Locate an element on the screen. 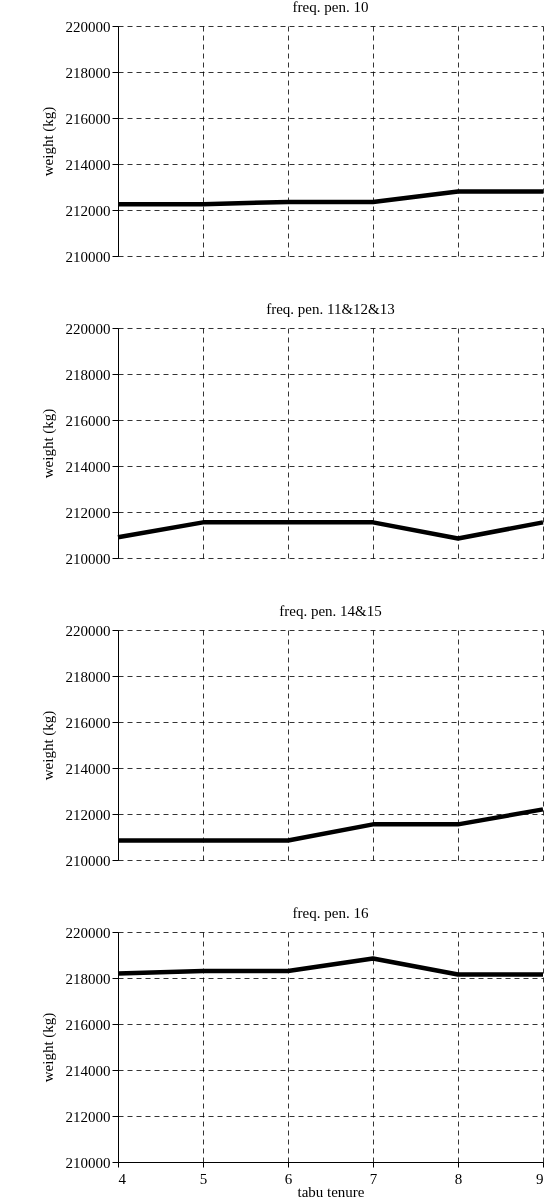 The image size is (555, 1198). x-axis-title: tabu tenure is located at coordinates (331, 1190).